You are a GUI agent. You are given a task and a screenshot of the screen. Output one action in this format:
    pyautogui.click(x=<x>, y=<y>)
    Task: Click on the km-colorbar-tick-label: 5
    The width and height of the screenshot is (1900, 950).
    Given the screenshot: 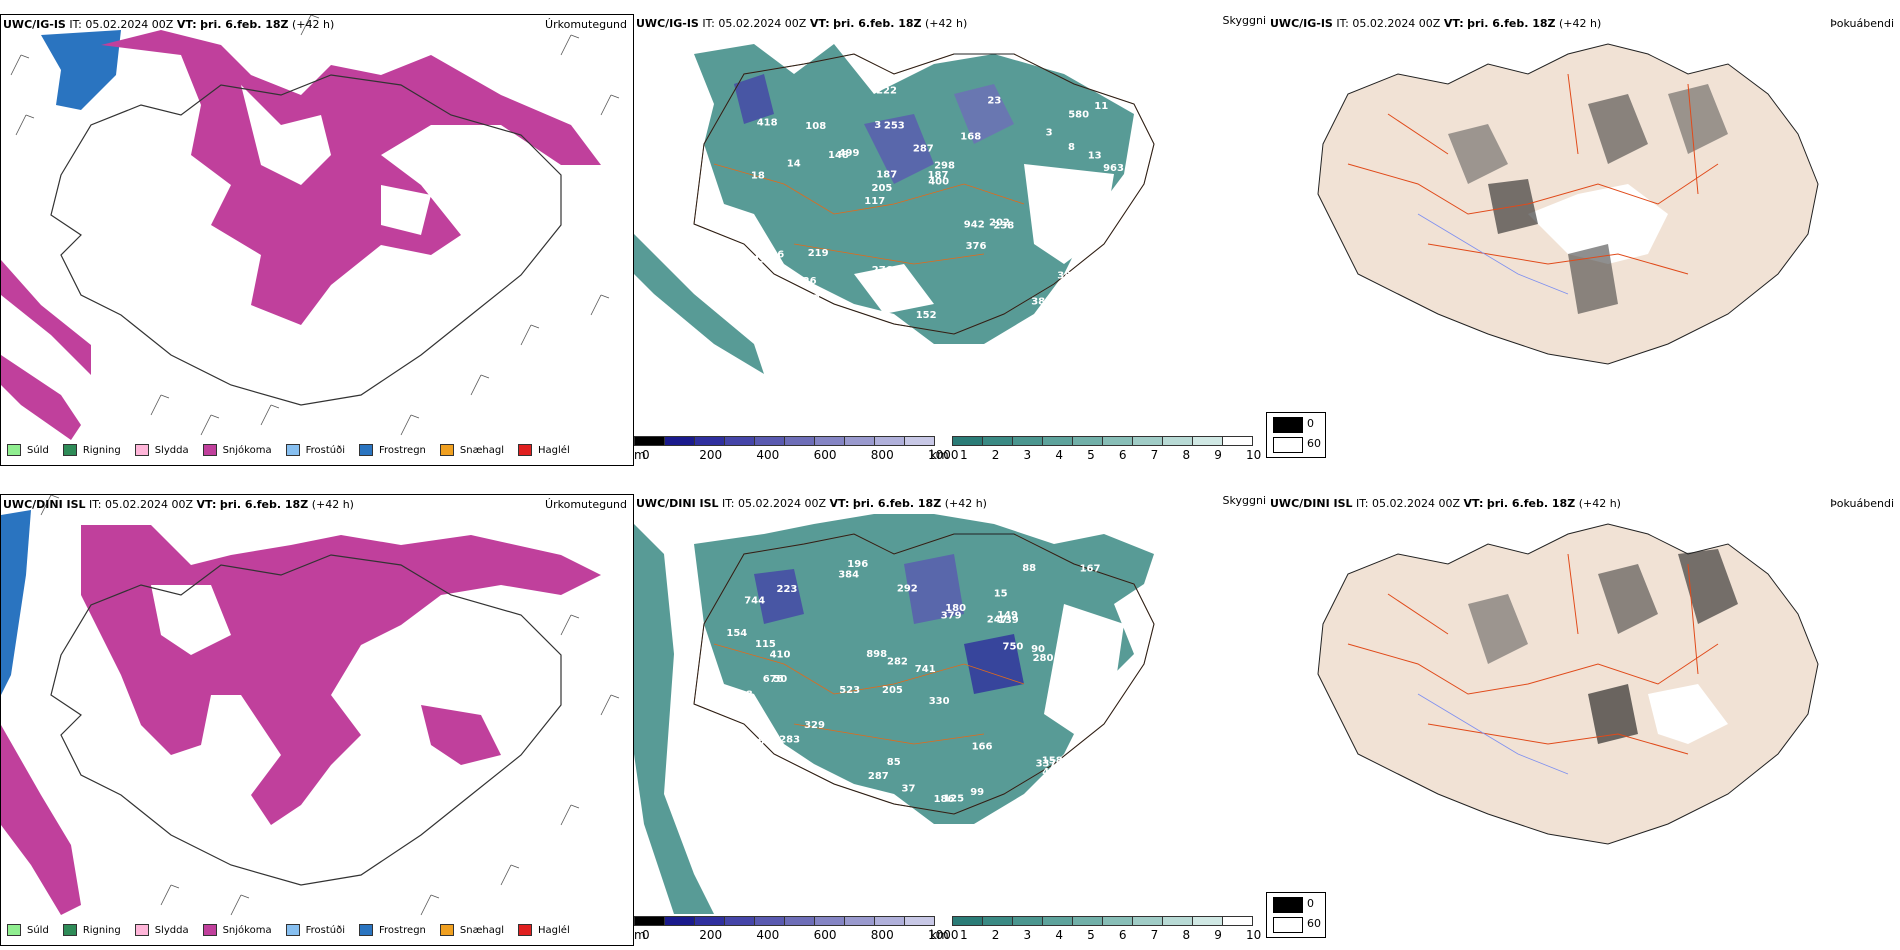 What is the action you would take?
    pyautogui.click(x=1091, y=455)
    